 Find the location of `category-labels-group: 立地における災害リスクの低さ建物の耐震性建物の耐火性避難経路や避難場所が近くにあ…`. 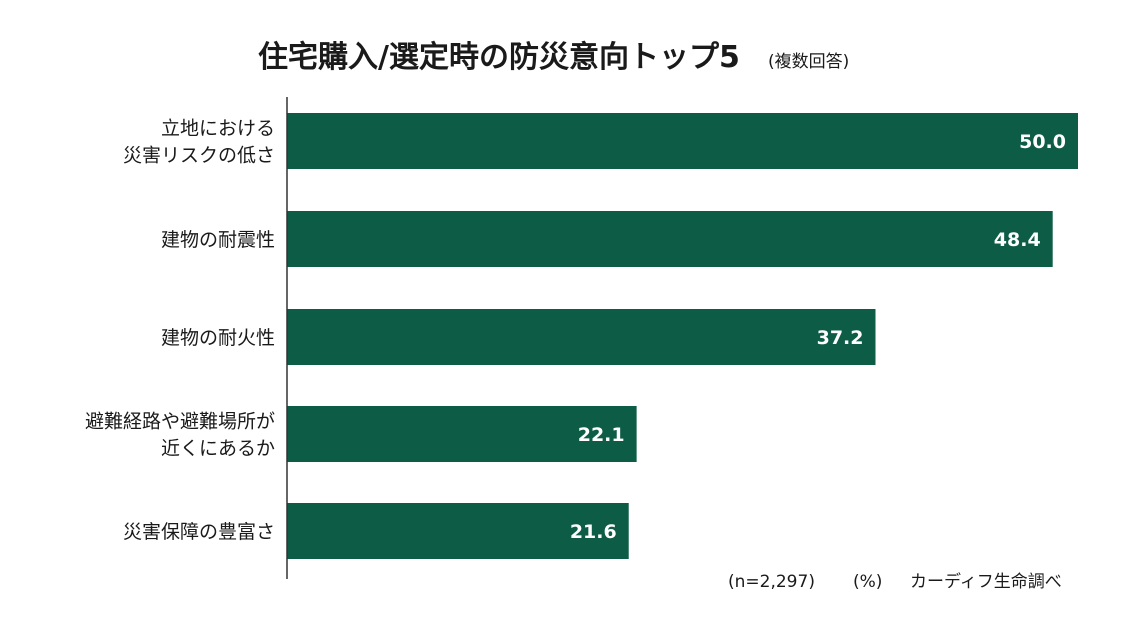

category-labels-group: 立地における災害リスクの低さ建物の耐震性建物の耐火性避難経路や避難場所が近くにあ… is located at coordinates (180, 331).